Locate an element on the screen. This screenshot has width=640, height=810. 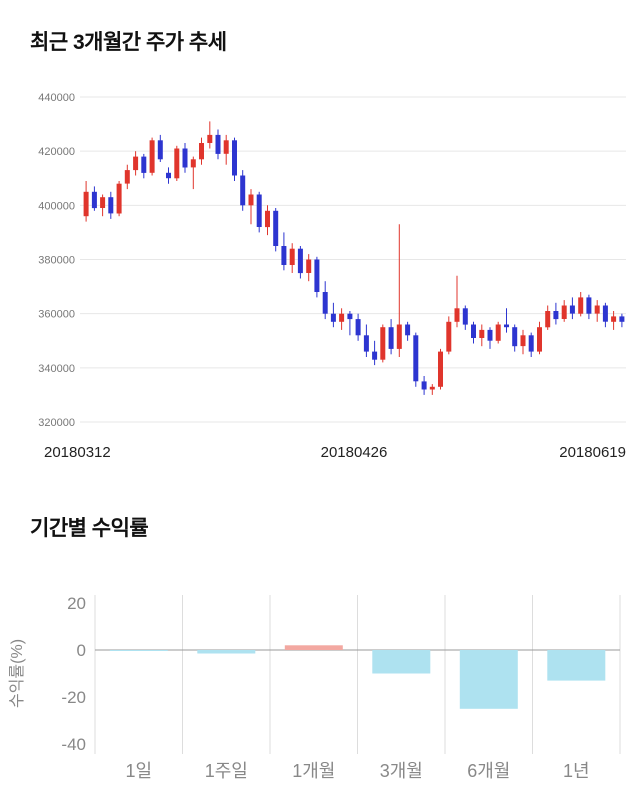
svg-text: 380000 is located at coordinates (56, 261).